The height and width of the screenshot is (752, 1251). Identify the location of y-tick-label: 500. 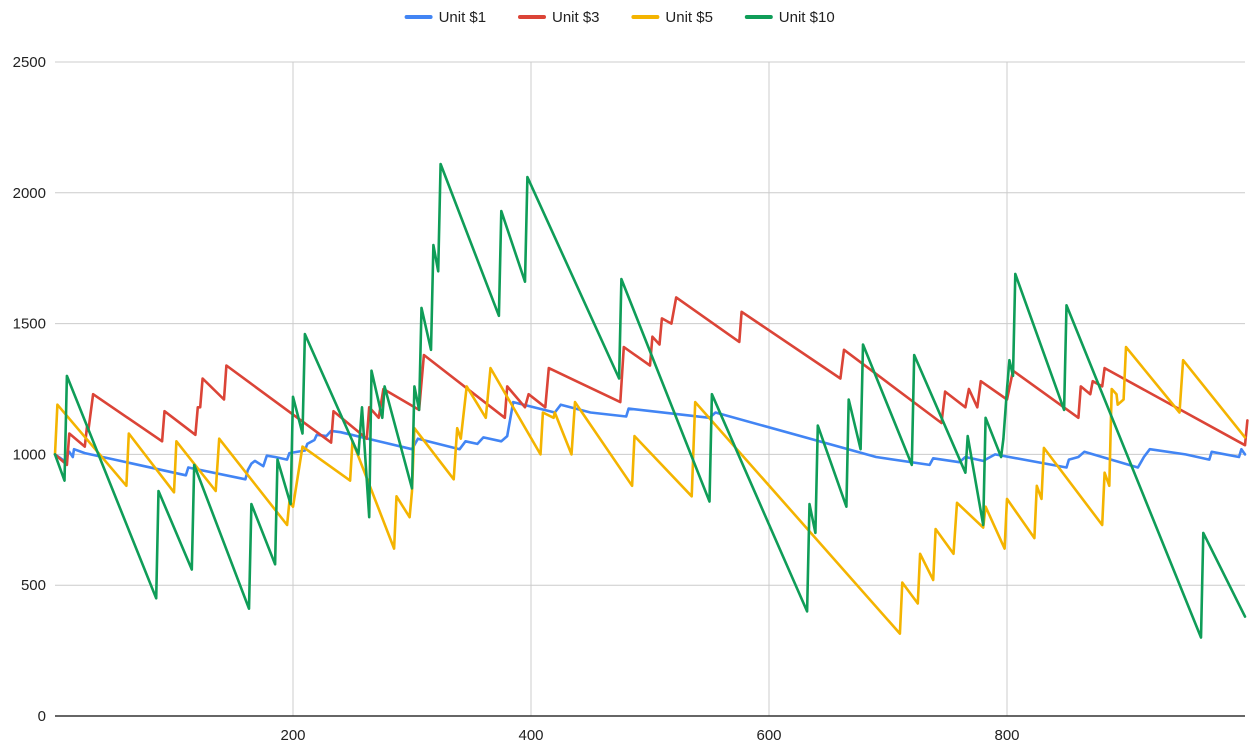
(33, 585).